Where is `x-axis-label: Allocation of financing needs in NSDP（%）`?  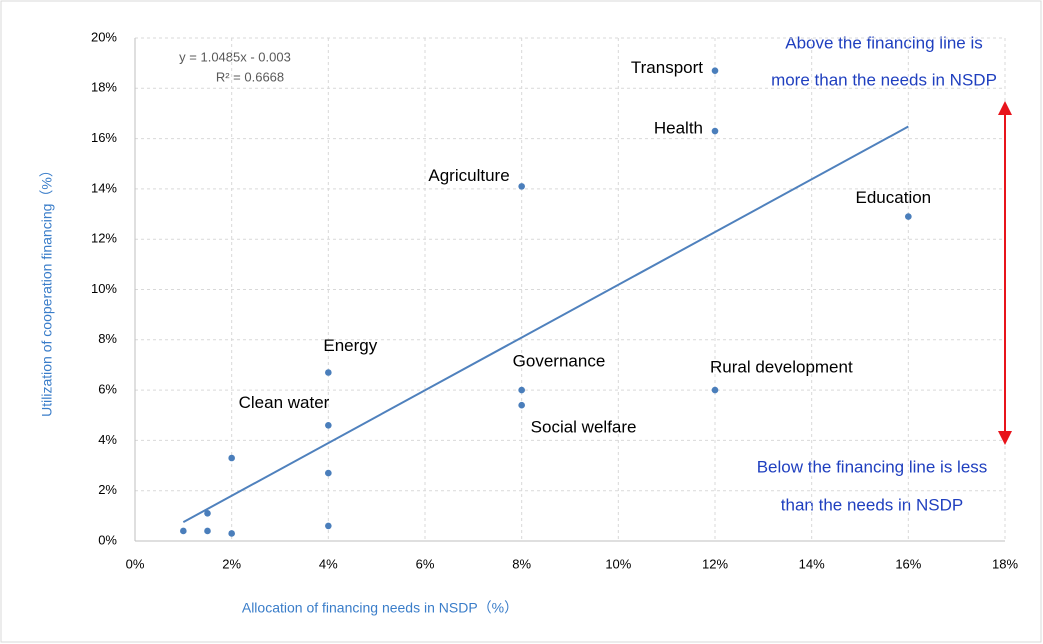
x-axis-label: Allocation of financing needs in NSDP（%） is located at coordinates (380, 608).